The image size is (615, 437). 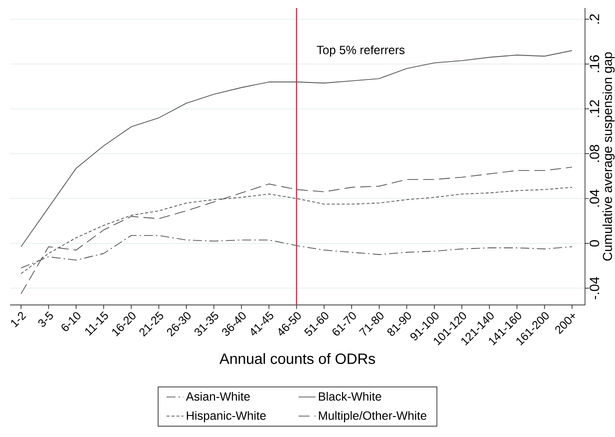 What do you see at coordinates (71, 322) in the screenshot?
I see `x-tick-label: 6-10` at bounding box center [71, 322].